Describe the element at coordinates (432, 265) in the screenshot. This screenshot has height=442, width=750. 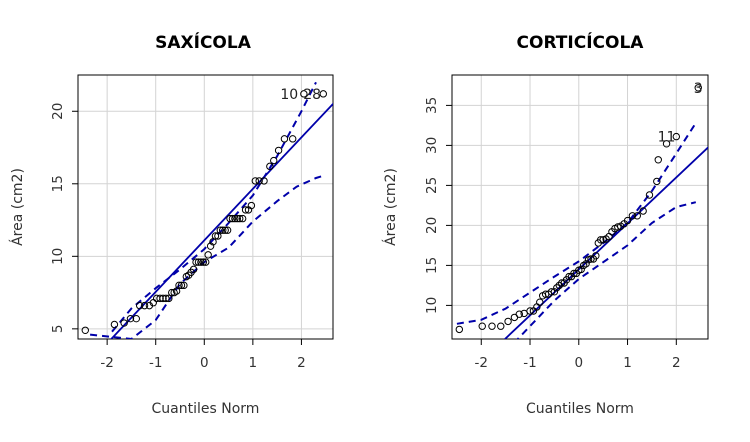
I see `y-tick-label: 15` at that location.